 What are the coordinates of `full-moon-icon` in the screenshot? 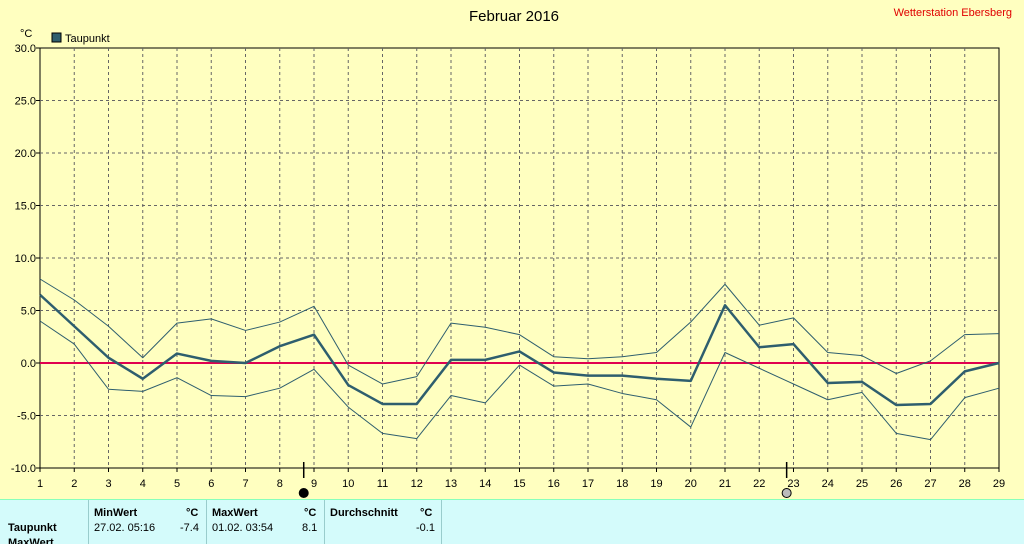 It's located at (786, 493).